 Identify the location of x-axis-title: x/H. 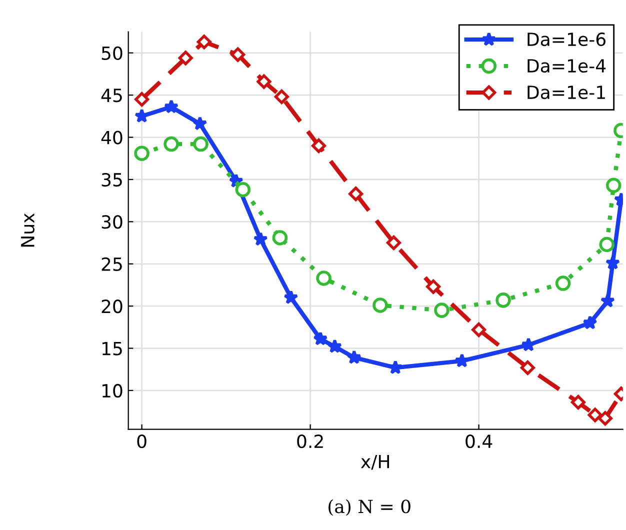
(374, 462).